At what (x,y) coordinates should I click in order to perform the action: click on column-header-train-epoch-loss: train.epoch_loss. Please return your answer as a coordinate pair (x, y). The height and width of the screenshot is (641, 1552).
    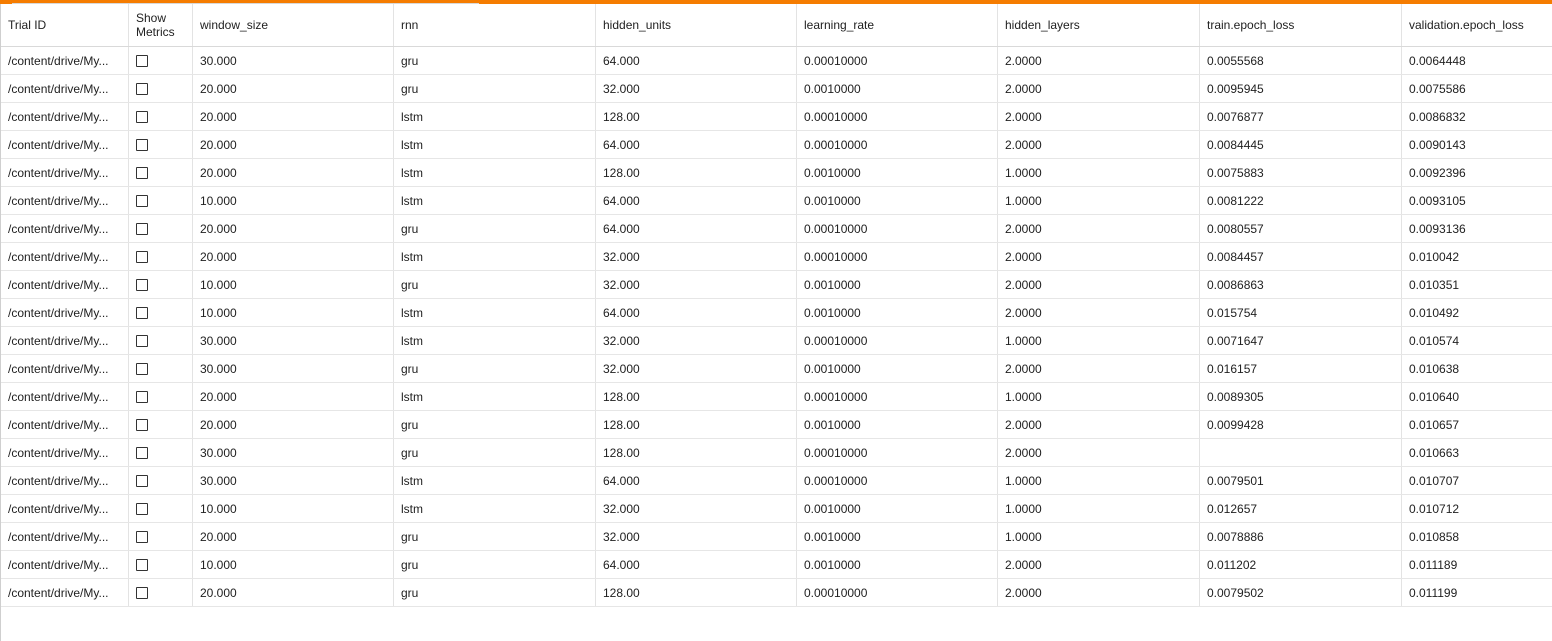
    Looking at the image, I should click on (1301, 25).